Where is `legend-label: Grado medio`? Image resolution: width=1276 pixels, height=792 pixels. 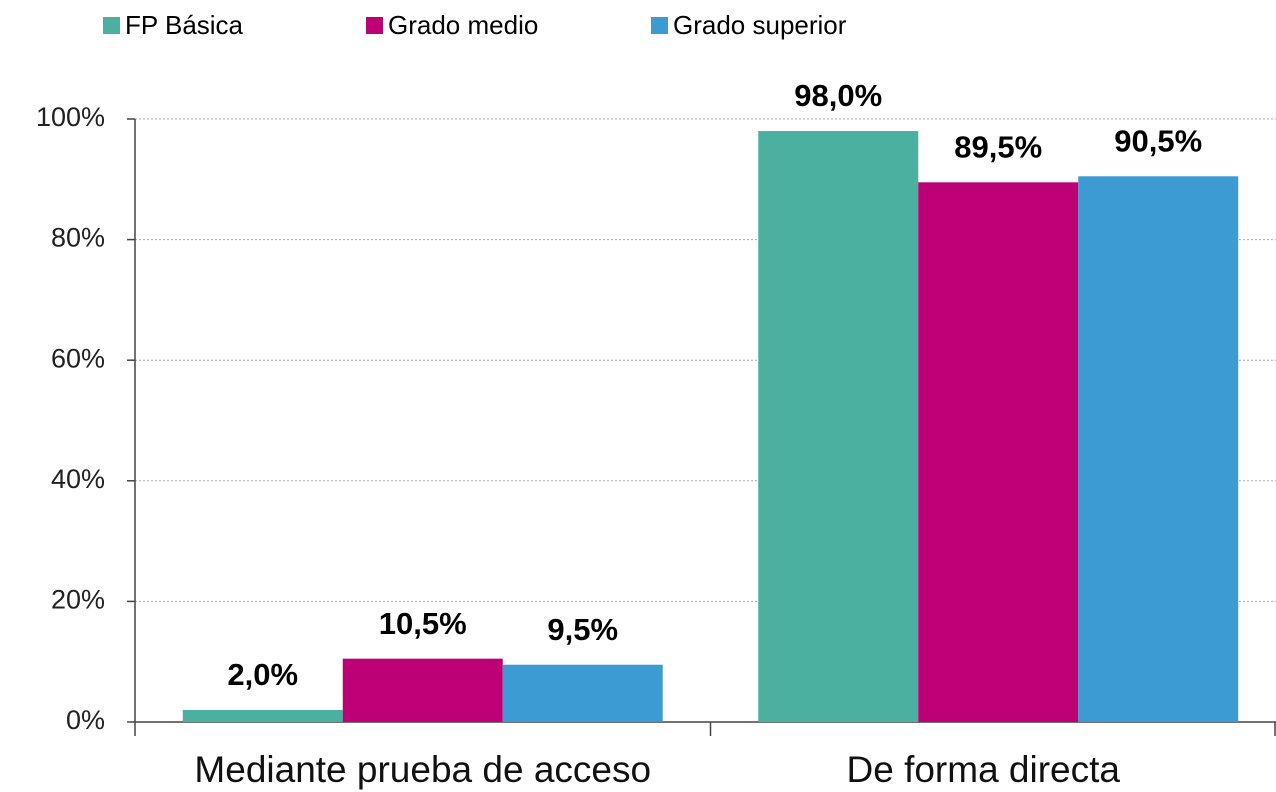 legend-label: Grado medio is located at coordinates (463, 25).